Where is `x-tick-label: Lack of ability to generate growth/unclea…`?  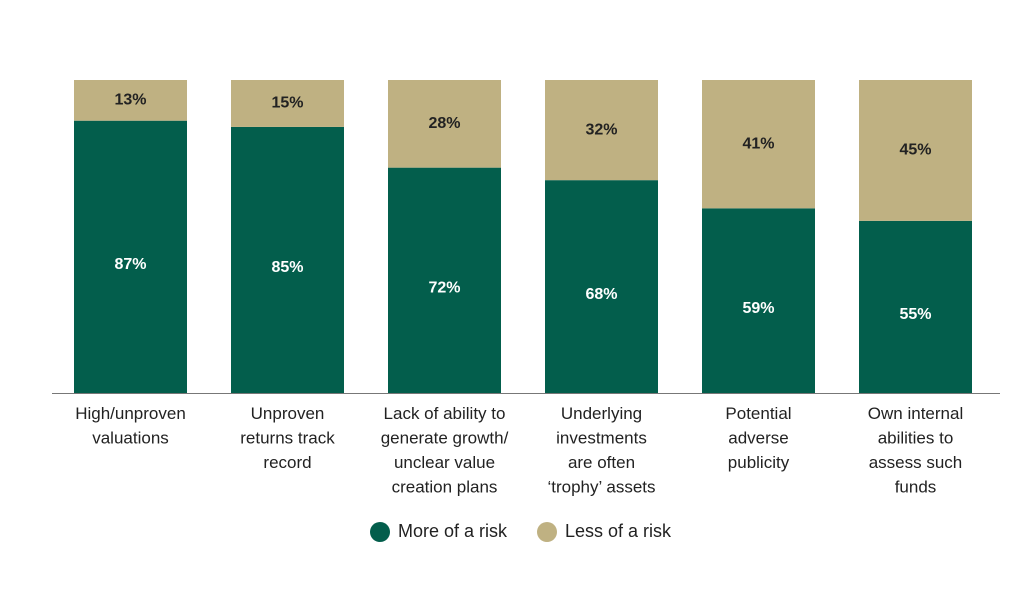 x-tick-label: Lack of ability to generate growth/unclea… is located at coordinates (445, 450).